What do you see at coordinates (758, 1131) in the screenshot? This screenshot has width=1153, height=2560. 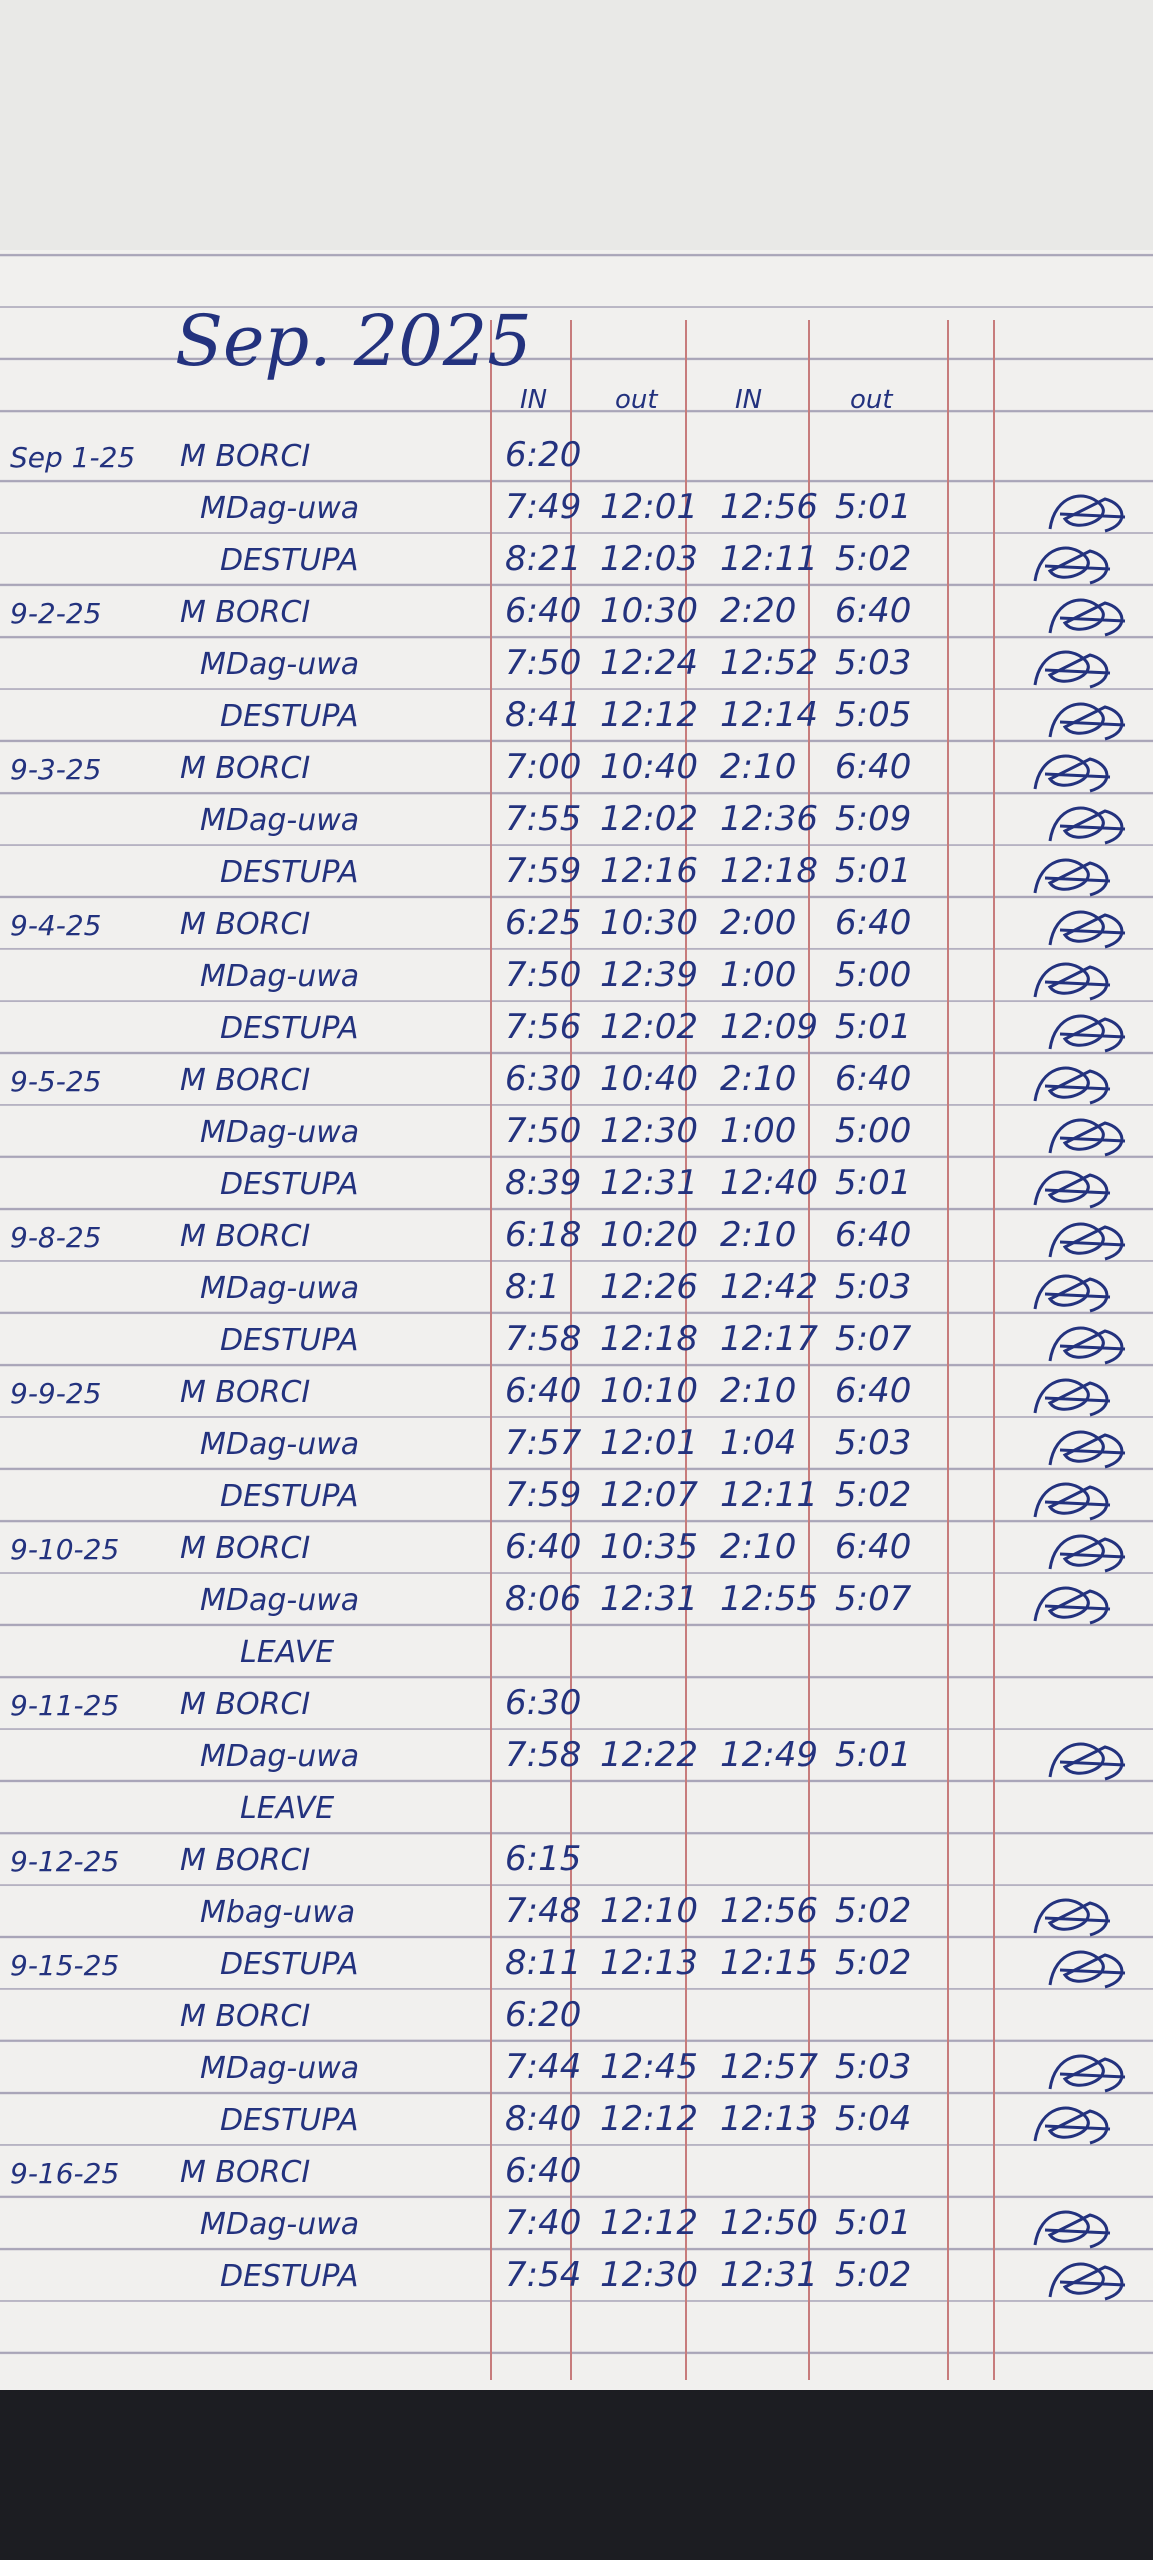 I see `time-entry: 1:00` at bounding box center [758, 1131].